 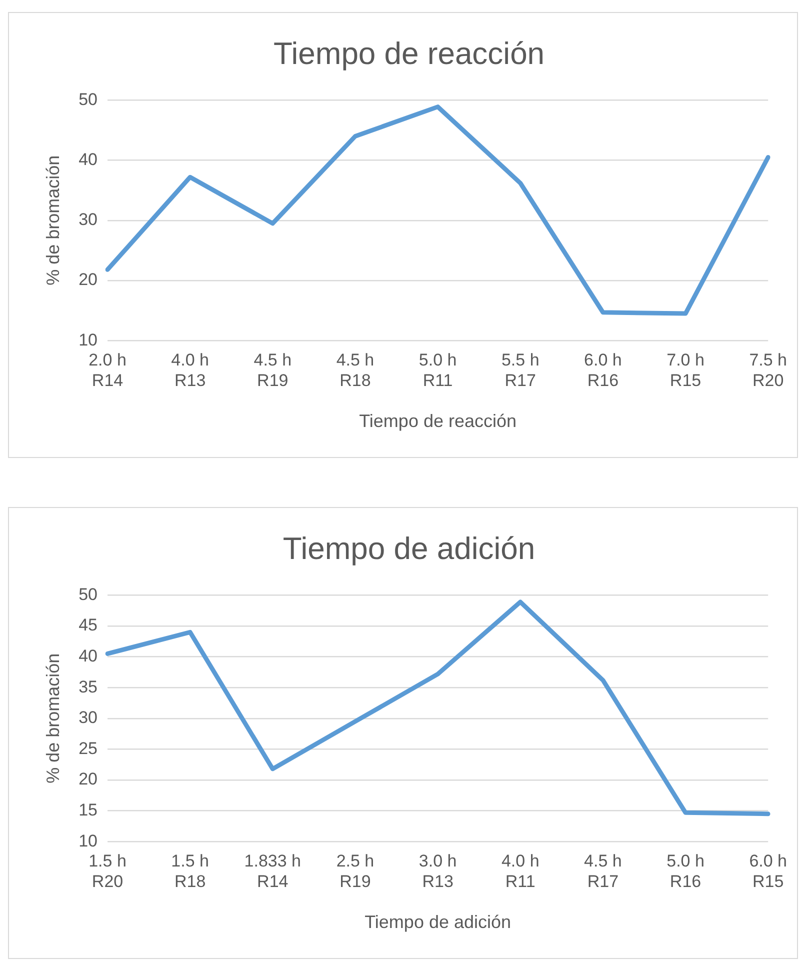 I want to click on x-tick-label: 5.5 h R17, so click(x=520, y=370).